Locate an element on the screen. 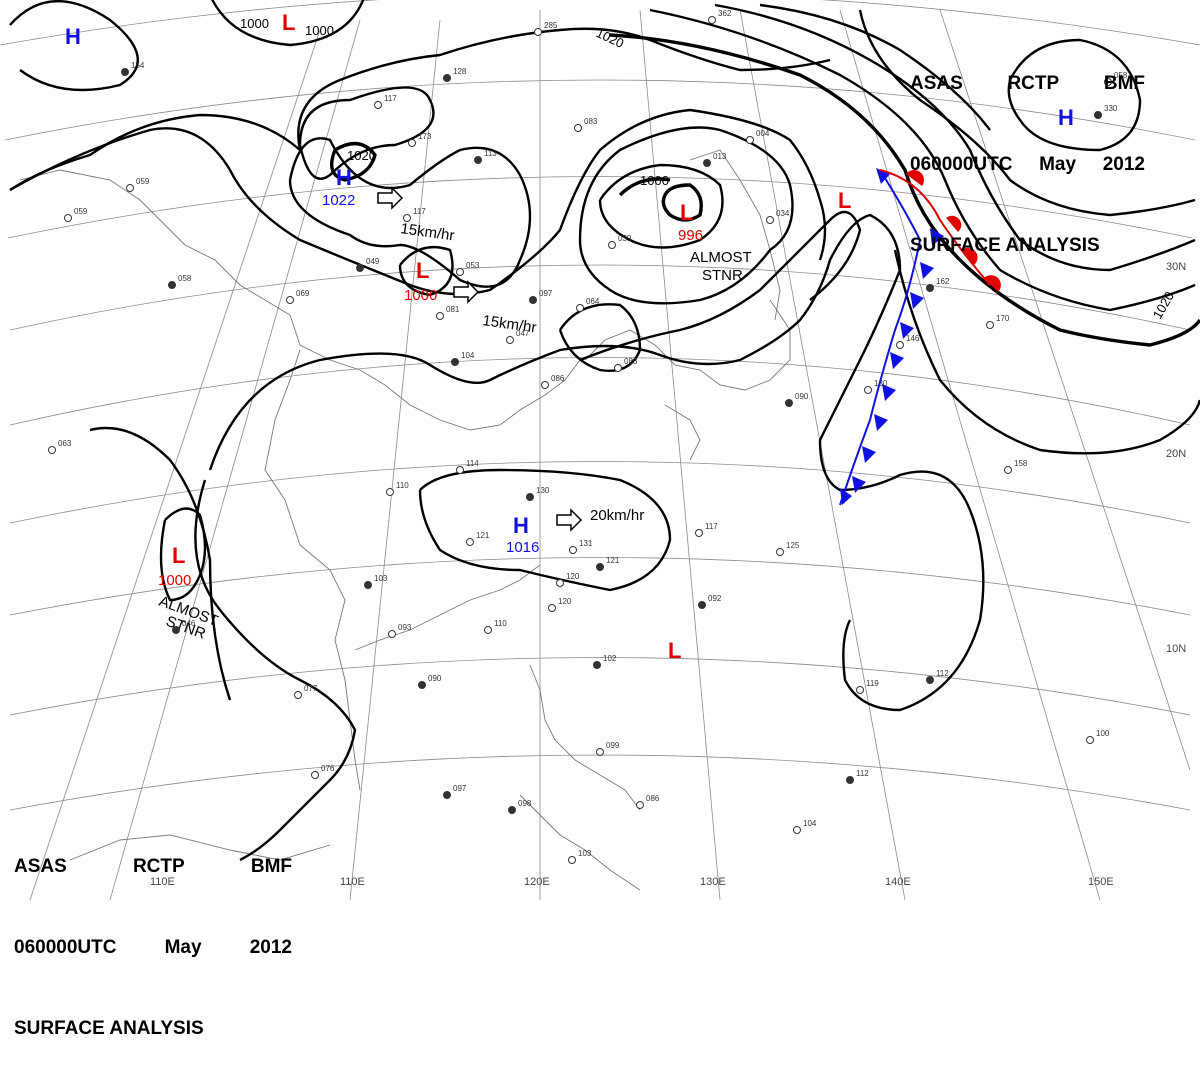  lon-label: 150E is located at coordinates (1101, 882).